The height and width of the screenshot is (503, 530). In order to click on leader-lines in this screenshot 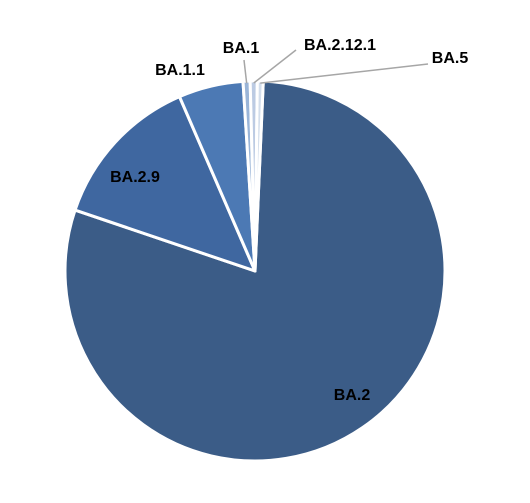, I will do `click(336, 66)`.